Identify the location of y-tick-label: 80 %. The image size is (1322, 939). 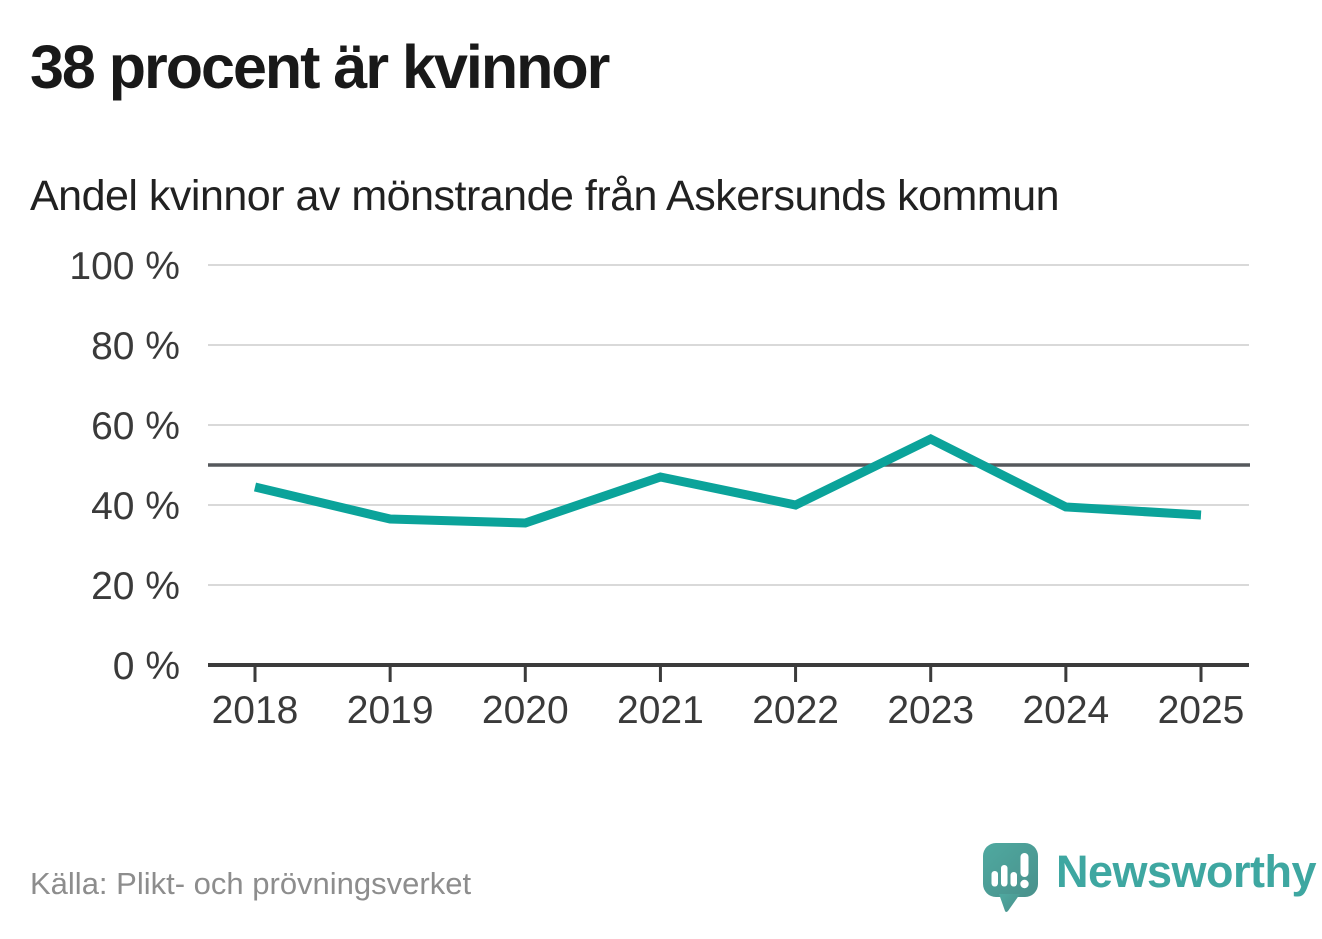
(135, 346).